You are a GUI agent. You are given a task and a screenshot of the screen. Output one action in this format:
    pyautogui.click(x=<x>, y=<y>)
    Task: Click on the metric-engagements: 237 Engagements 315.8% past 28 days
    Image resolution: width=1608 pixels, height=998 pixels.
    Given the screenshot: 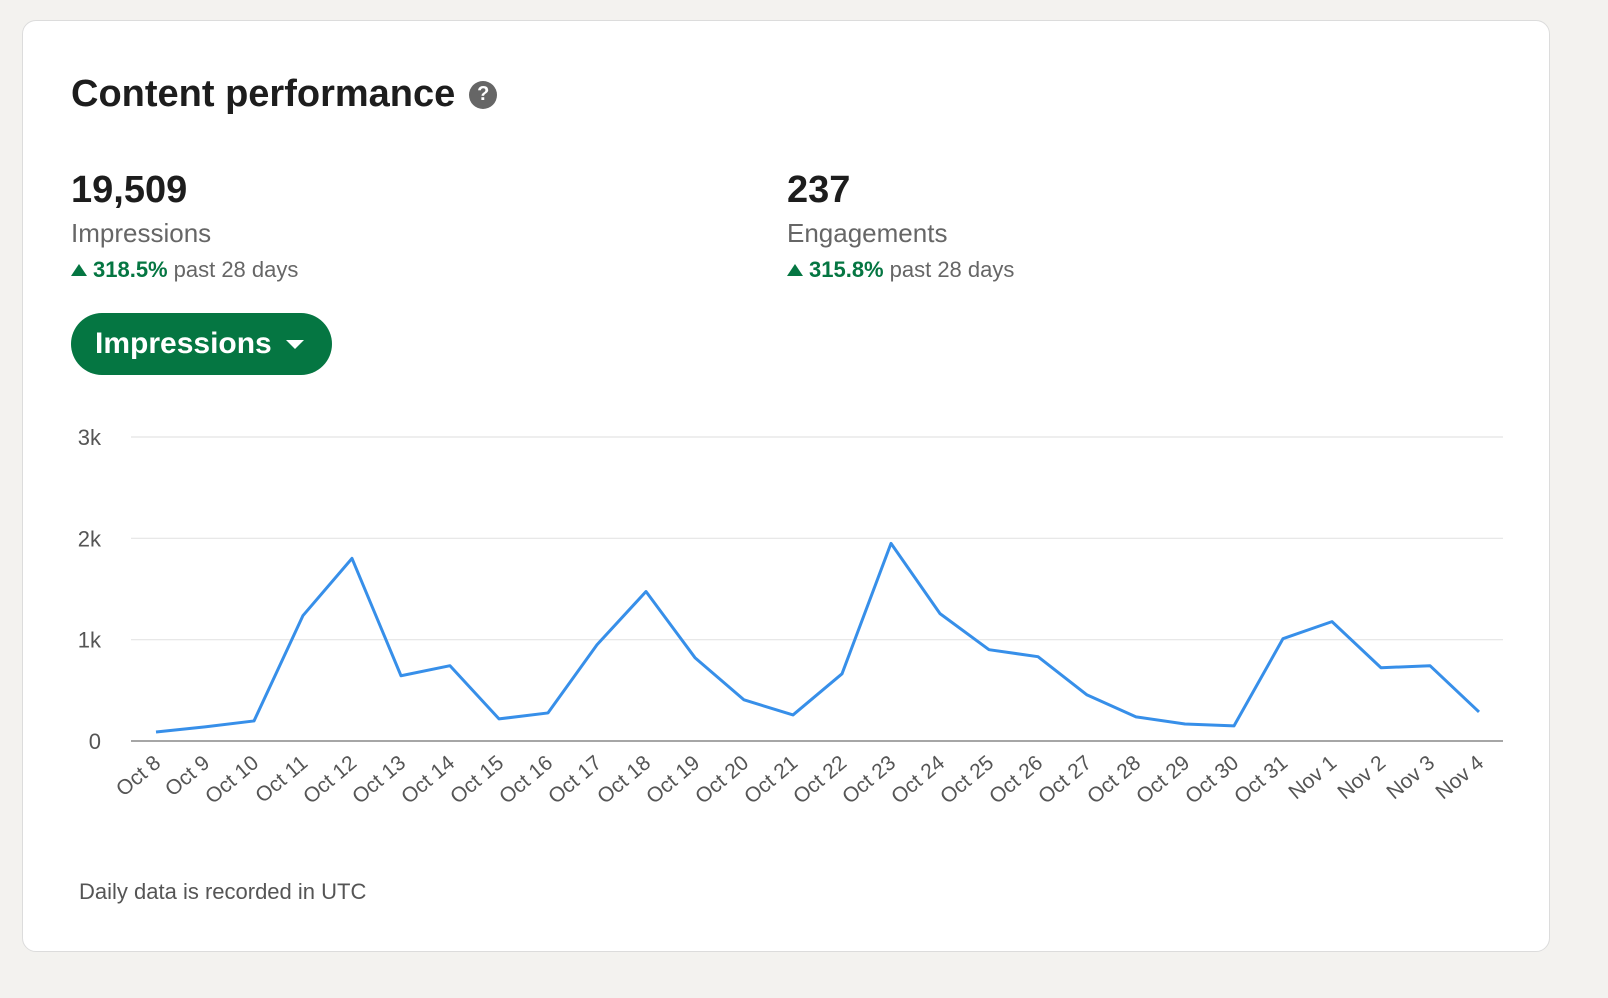 What is the action you would take?
    pyautogui.click(x=900, y=226)
    